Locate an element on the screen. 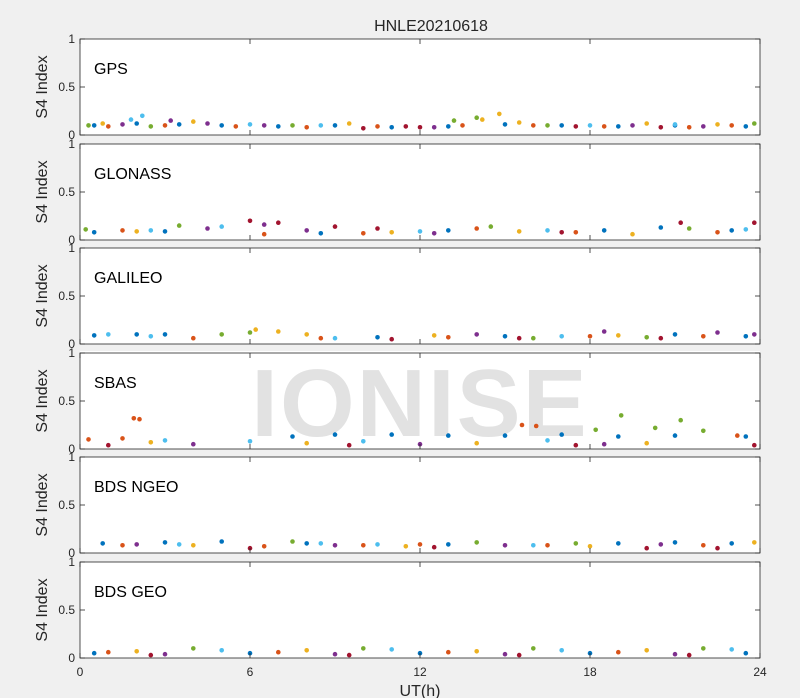 The image size is (800, 698). plot-area is located at coordinates (420, 505).